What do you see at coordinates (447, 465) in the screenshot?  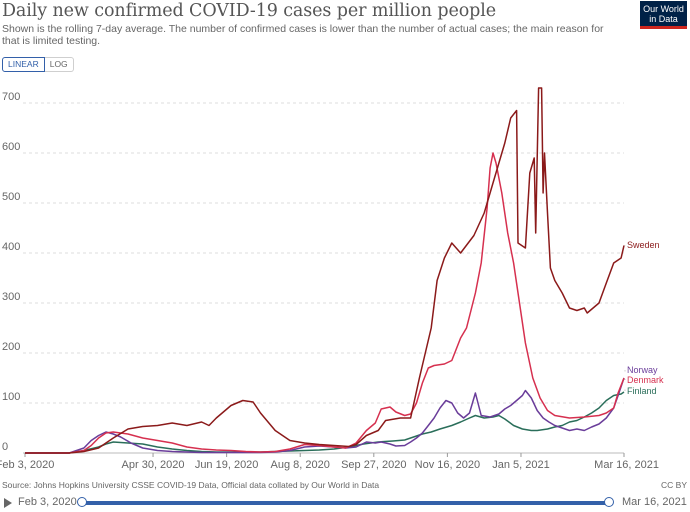 I see `x-tick-label: Nov 16, 2020` at bounding box center [447, 465].